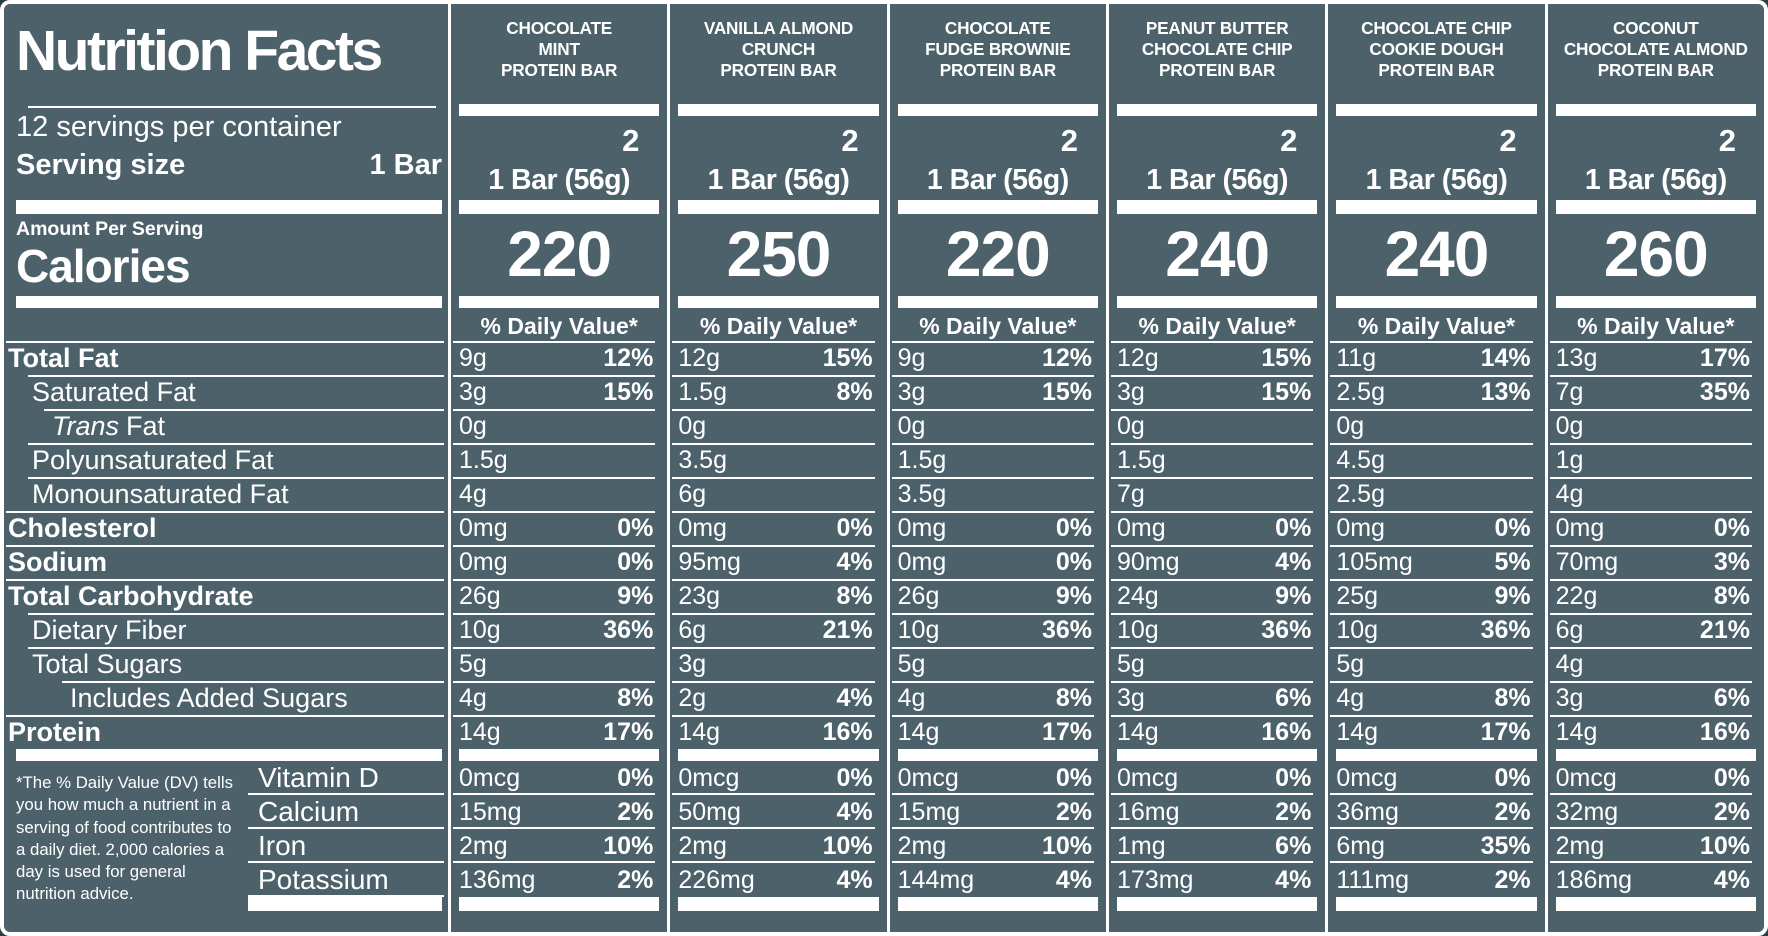 The width and height of the screenshot is (1768, 936). What do you see at coordinates (1360, 846) in the screenshot?
I see `nutrient-amount: 6mg` at bounding box center [1360, 846].